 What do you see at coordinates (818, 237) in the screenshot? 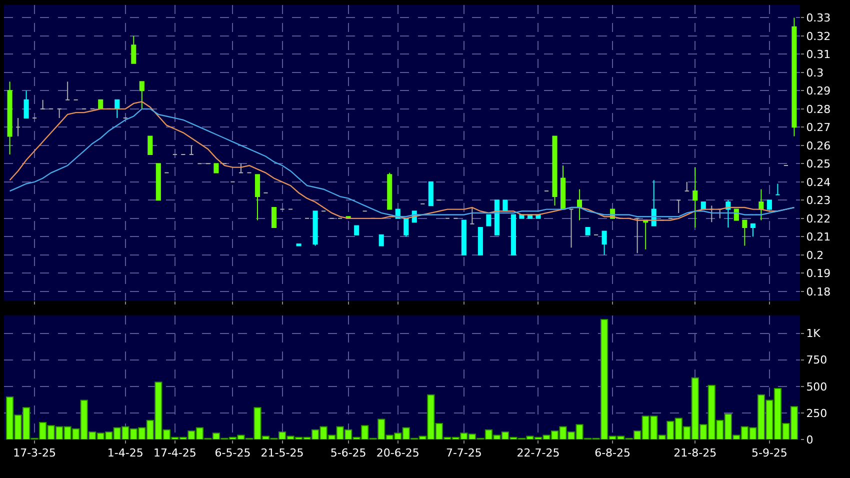
I see `y-tick-label: 0.21` at bounding box center [818, 237].